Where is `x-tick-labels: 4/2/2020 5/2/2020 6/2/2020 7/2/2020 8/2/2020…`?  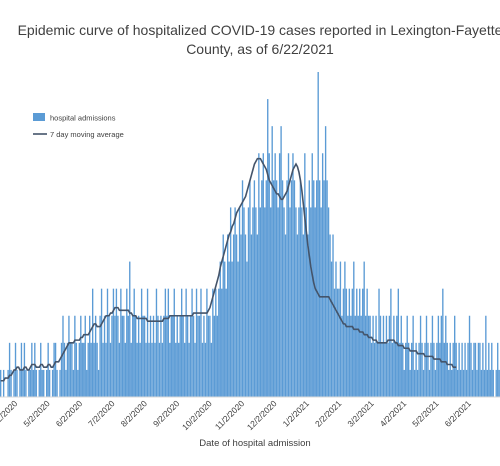
x-tick-labels: 4/2/2020 5/2/2020 6/2/2020 7/2/2020 8/2/2020… is located at coordinates (236, 415).